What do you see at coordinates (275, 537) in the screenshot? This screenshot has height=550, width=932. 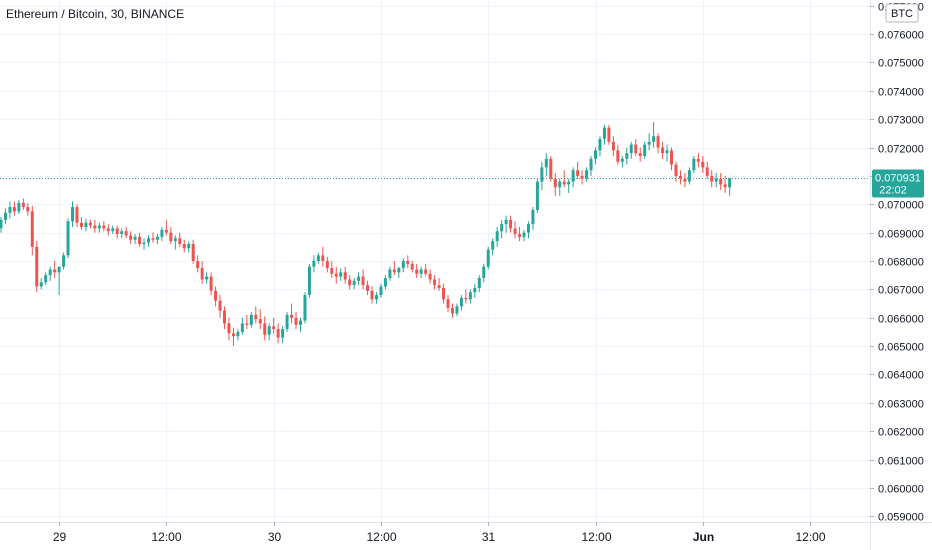 I see `time-tick-label: 30` at bounding box center [275, 537].